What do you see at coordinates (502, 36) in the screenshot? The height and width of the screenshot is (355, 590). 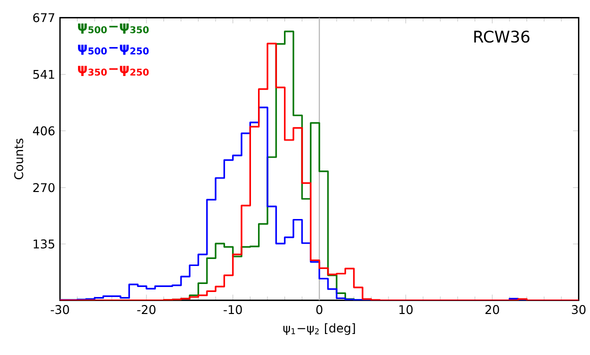 I see `annotation: RCW36` at bounding box center [502, 36].